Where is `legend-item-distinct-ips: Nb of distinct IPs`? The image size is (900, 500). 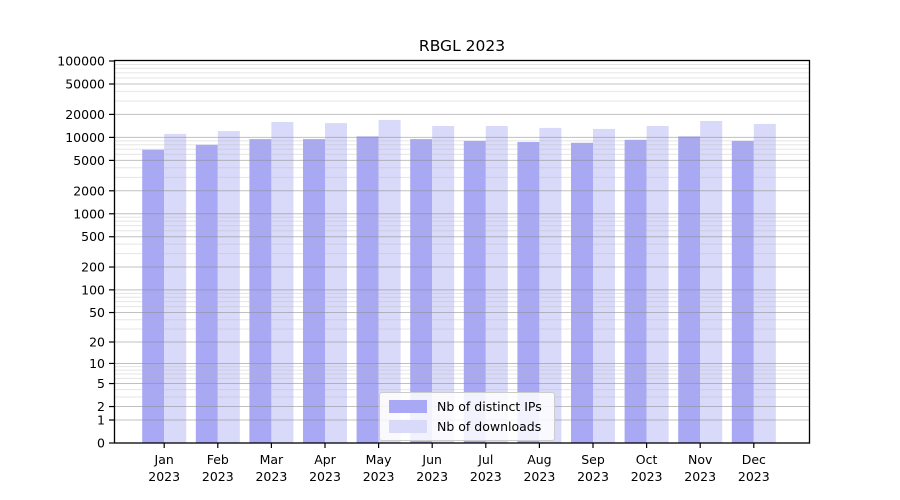 legend-item-distinct-ips: Nb of distinct IPs is located at coordinates (465, 406).